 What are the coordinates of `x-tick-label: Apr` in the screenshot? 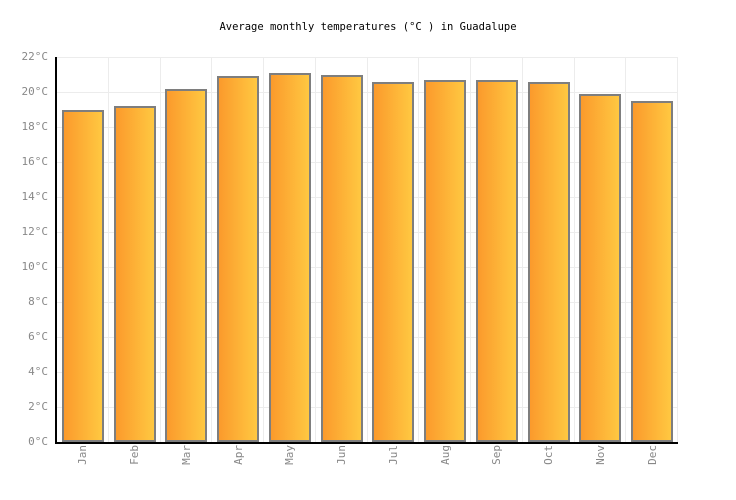 It's located at (238, 455).